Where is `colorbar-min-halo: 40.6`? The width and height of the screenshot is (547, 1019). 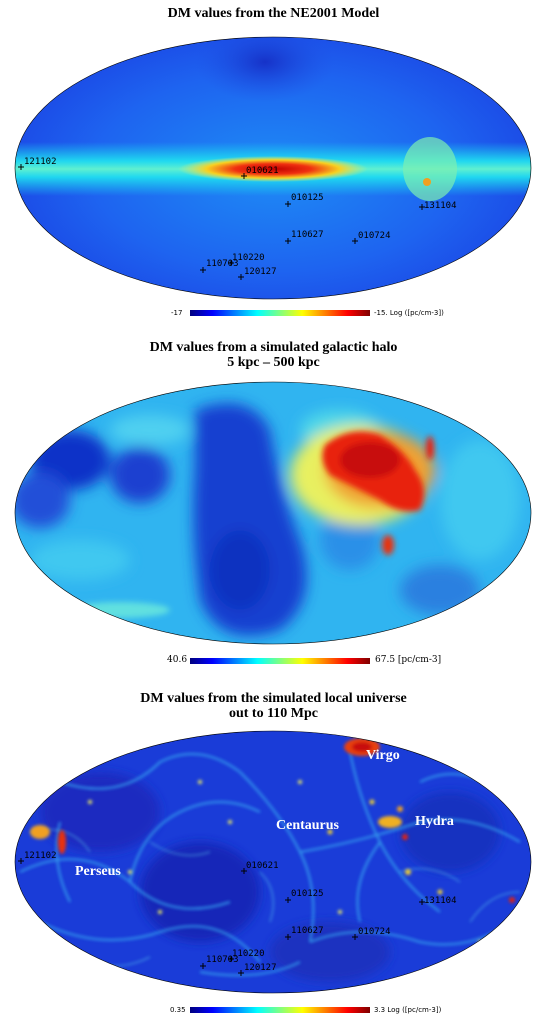
colorbar-min-halo: 40.6 is located at coordinates (177, 660).